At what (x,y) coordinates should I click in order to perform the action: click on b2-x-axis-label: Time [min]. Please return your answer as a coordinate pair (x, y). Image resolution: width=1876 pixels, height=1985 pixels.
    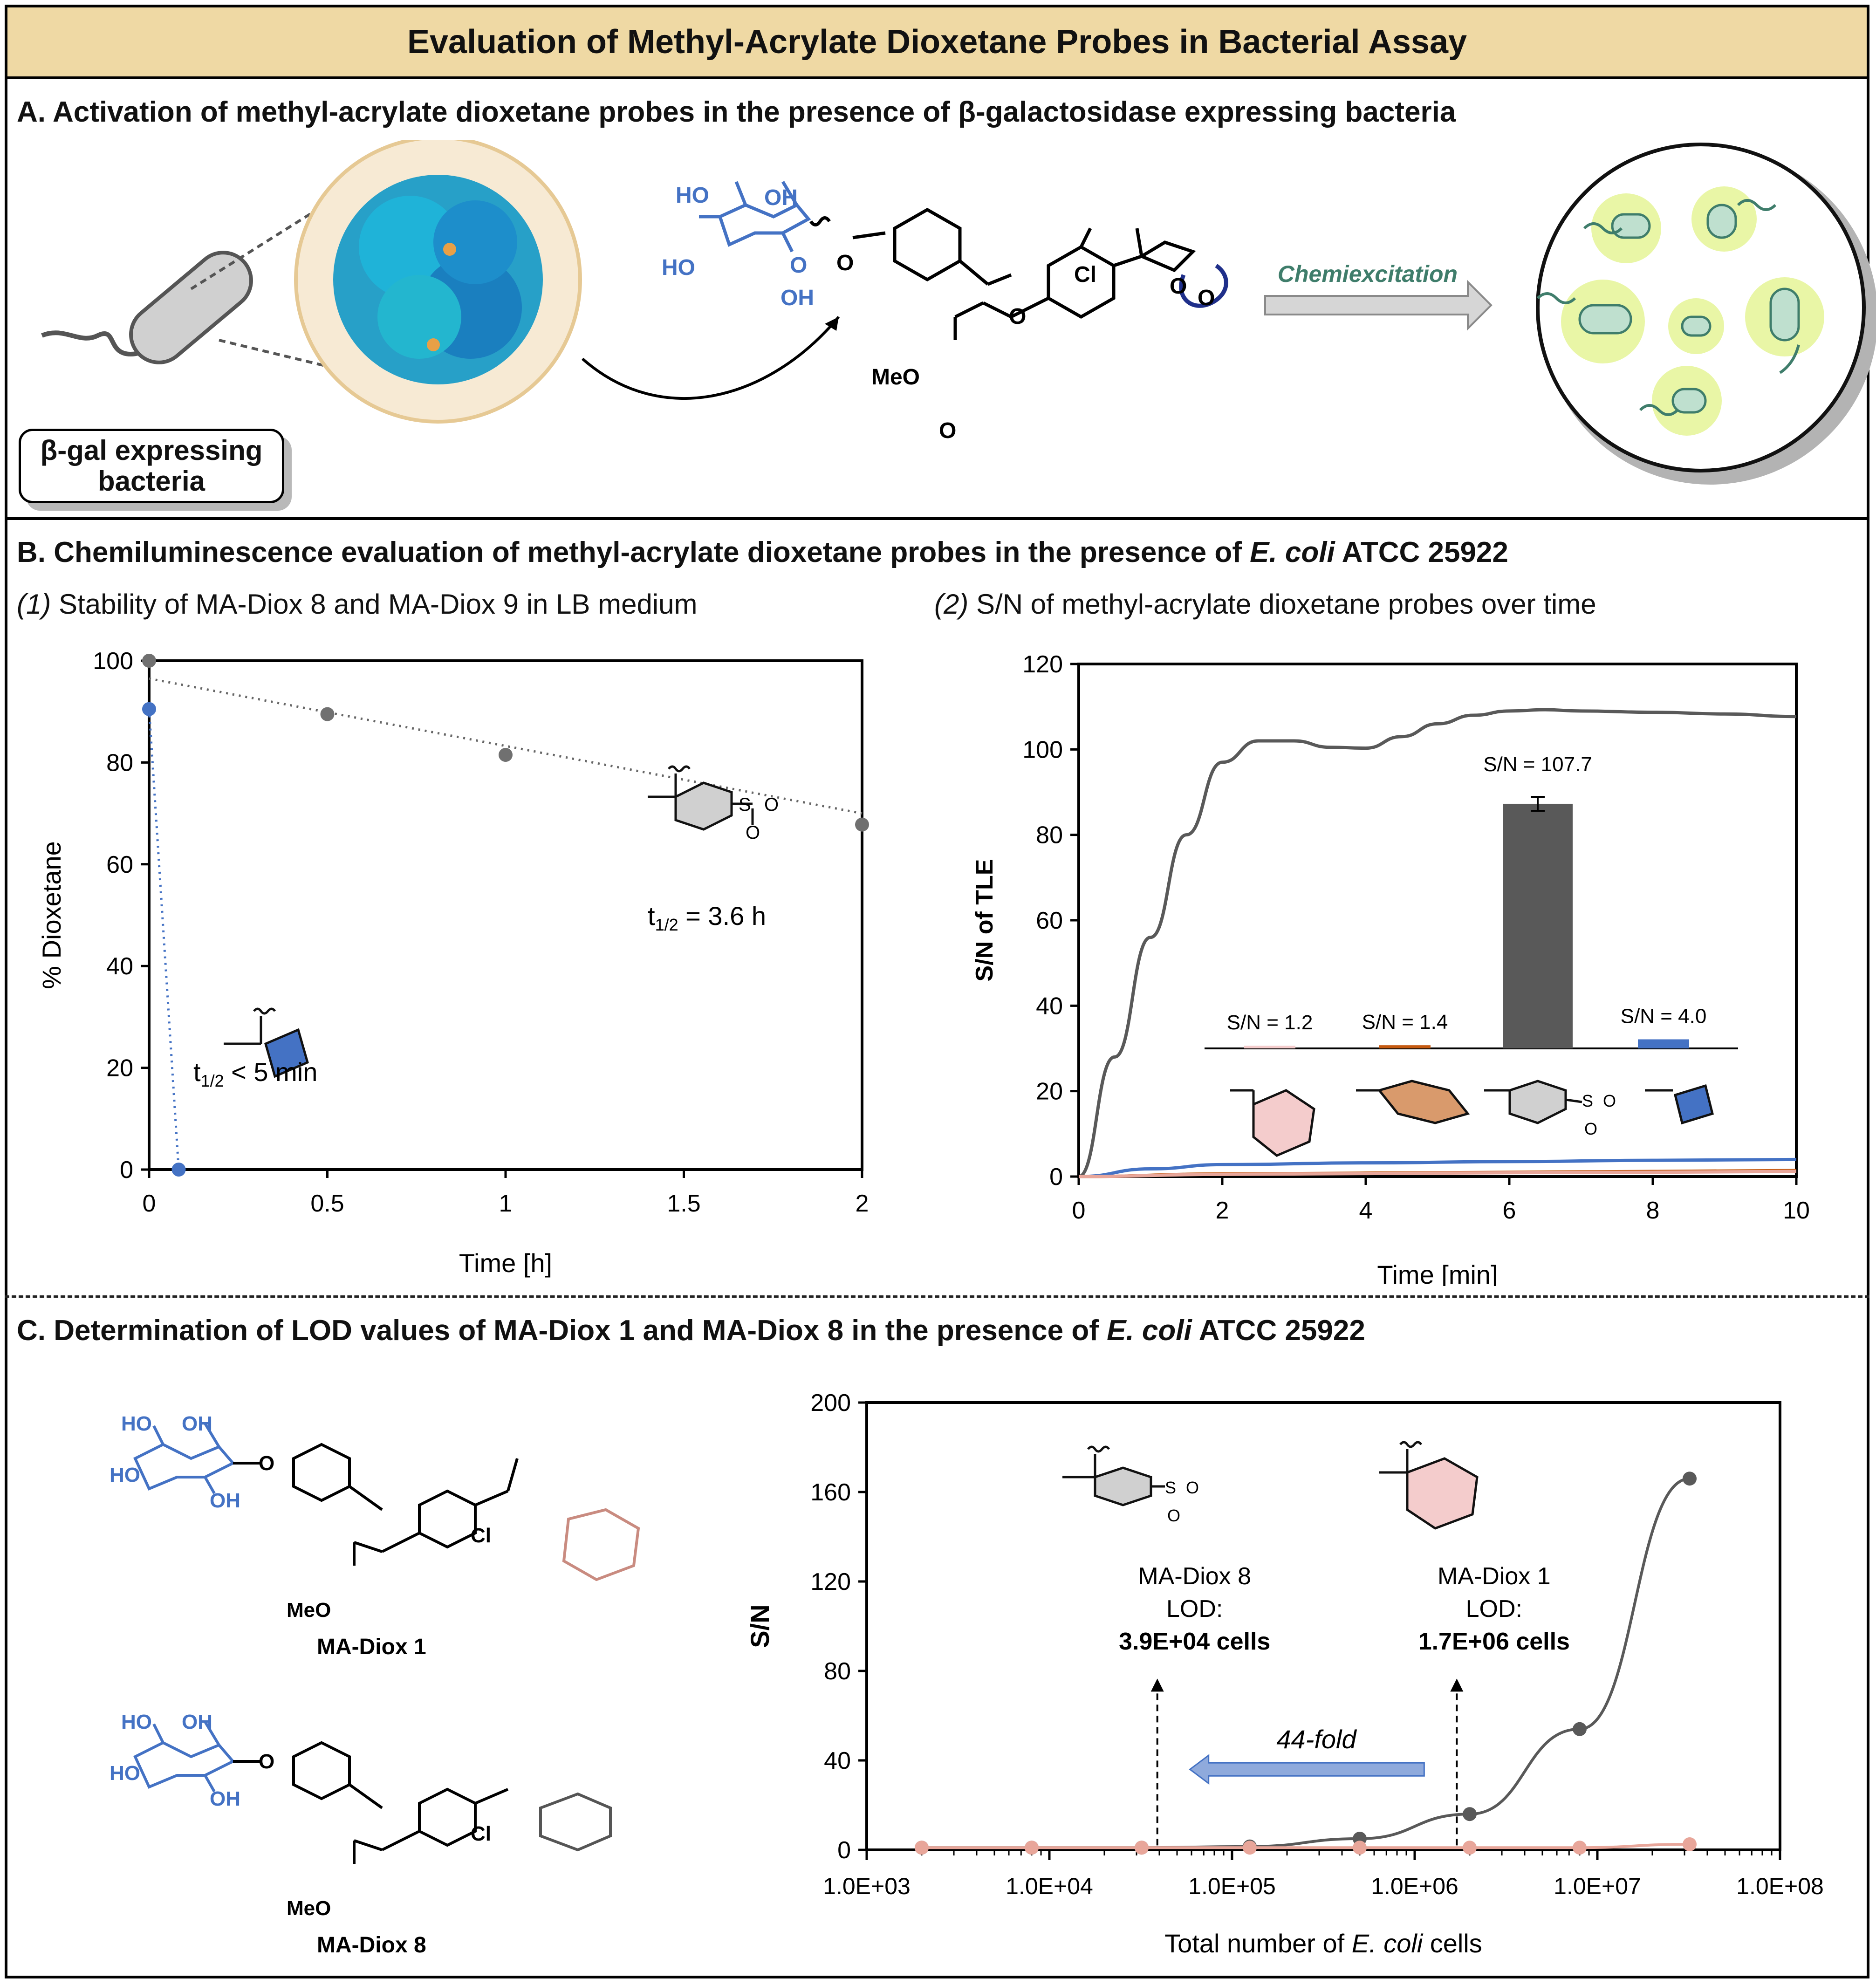
    Looking at the image, I should click on (1438, 1273).